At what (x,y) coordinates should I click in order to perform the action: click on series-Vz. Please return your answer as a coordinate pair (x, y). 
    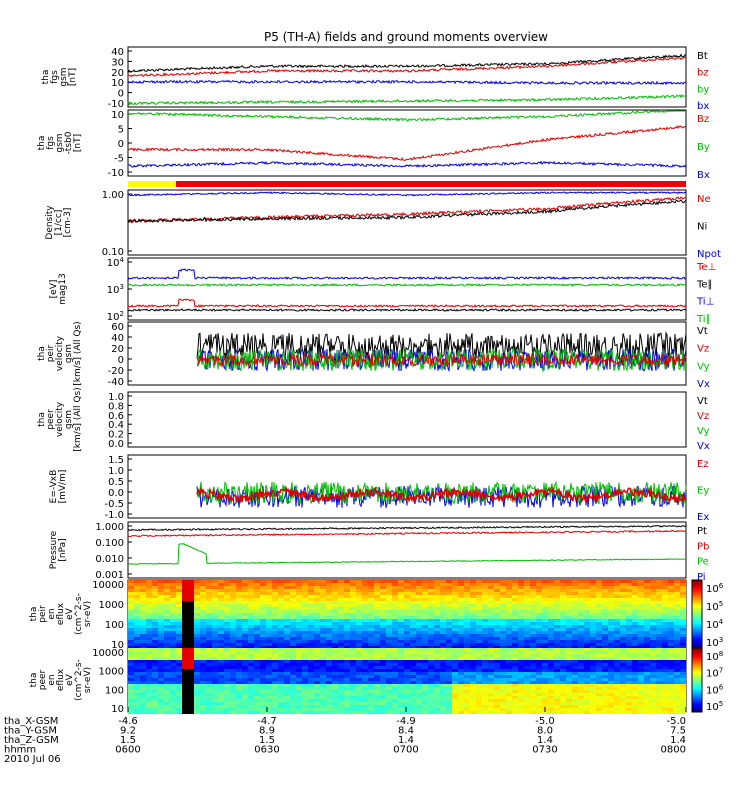
    Looking at the image, I should click on (441, 360).